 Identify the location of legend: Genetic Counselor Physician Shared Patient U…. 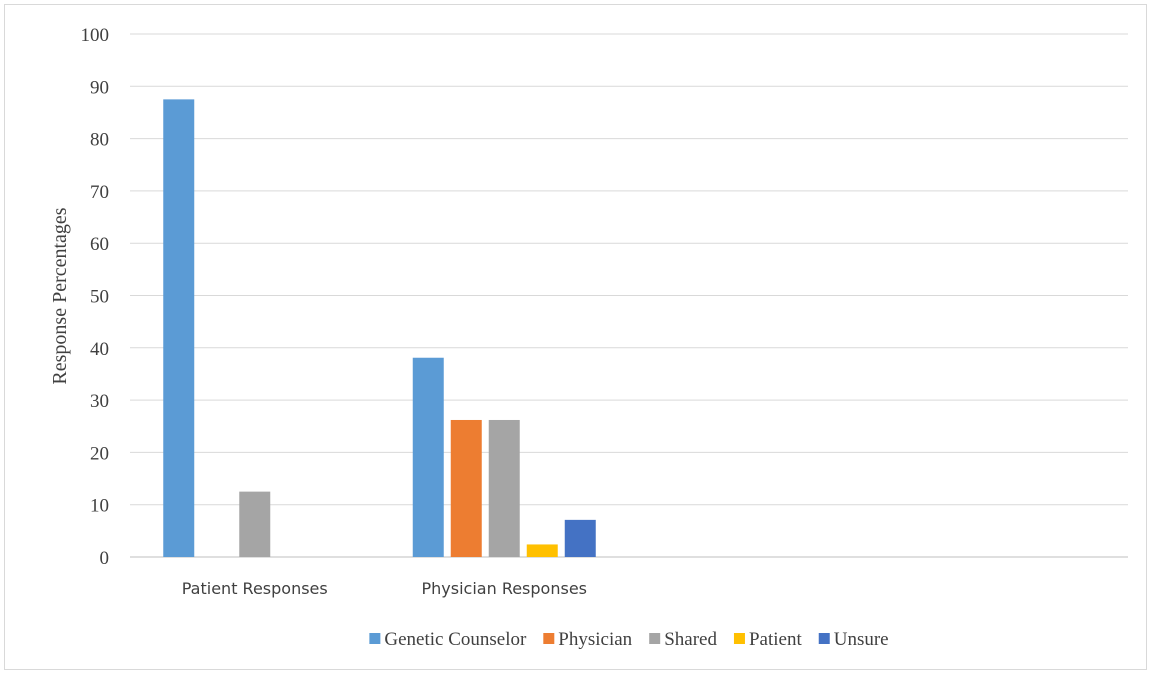
(629, 639).